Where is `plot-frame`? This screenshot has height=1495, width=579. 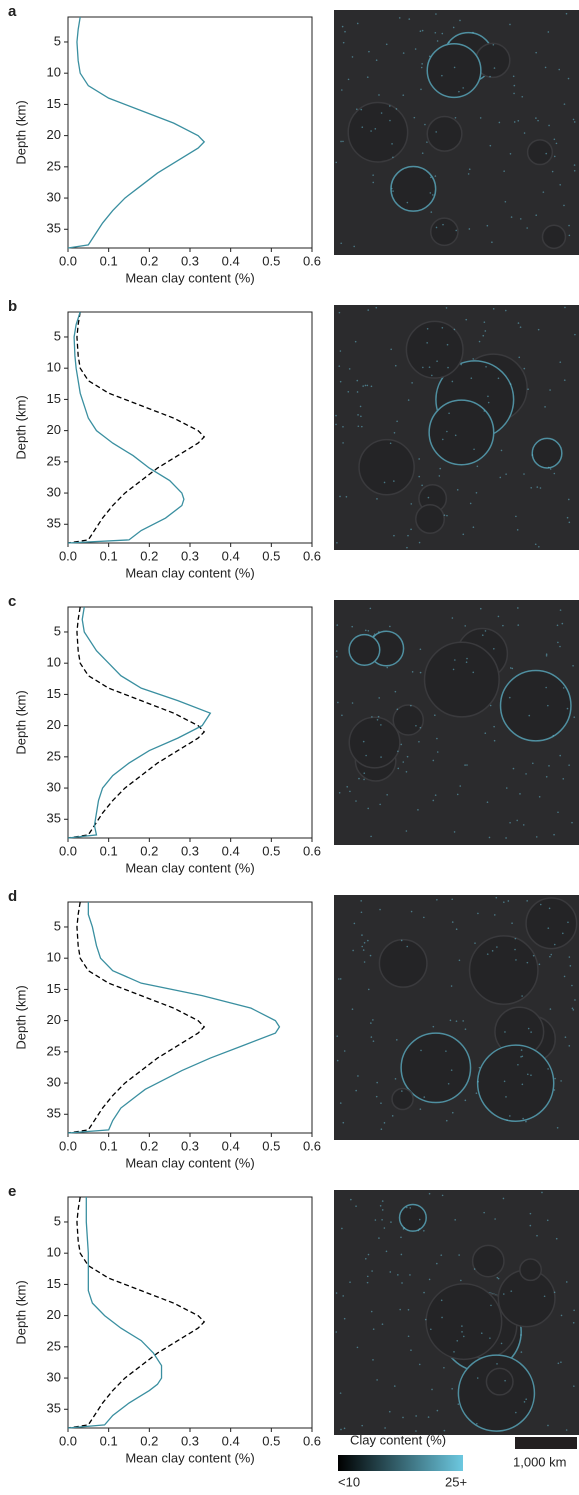
plot-frame is located at coordinates (190, 427).